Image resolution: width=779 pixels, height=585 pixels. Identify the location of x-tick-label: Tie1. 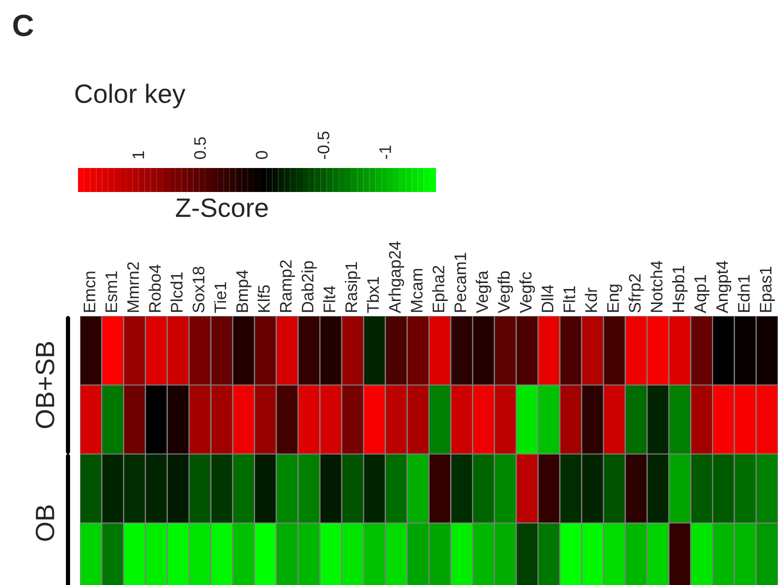
(220, 297).